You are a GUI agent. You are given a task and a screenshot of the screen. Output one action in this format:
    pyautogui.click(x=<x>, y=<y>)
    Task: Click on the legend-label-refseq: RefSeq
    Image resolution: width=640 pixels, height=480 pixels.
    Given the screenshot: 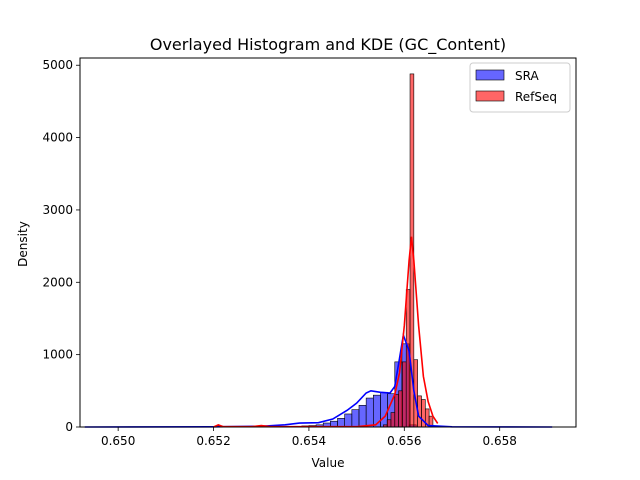 What is the action you would take?
    pyautogui.click(x=536, y=97)
    